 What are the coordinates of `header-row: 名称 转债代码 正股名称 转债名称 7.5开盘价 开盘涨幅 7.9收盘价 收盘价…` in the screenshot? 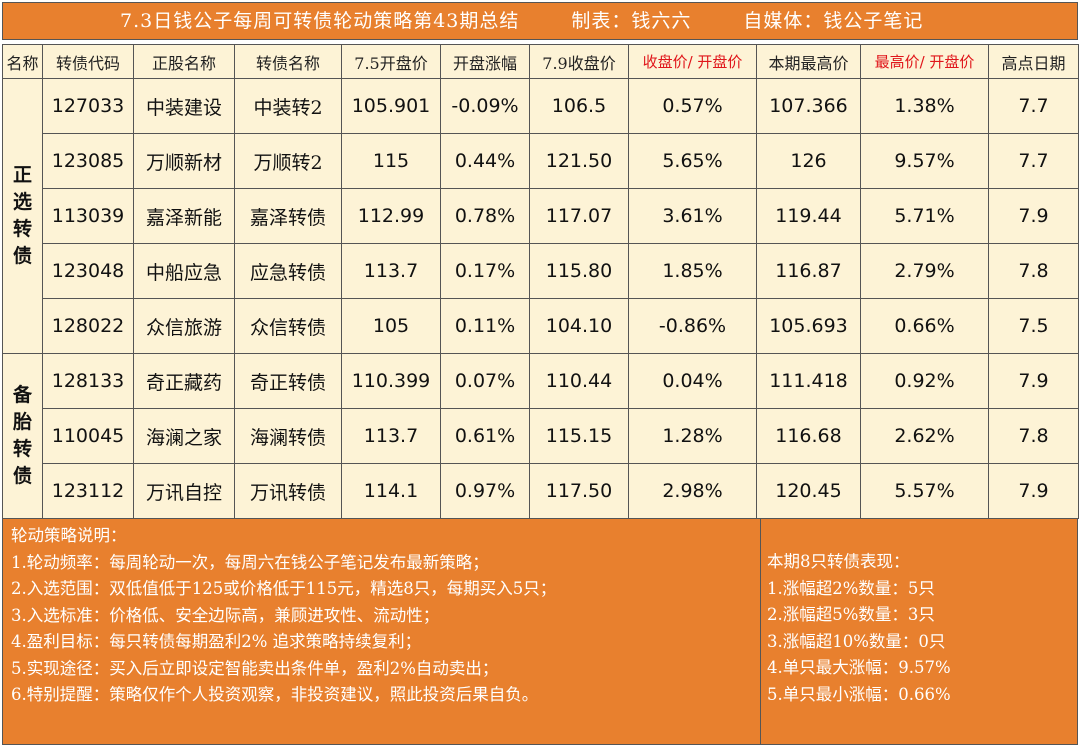 It's located at (540, 61).